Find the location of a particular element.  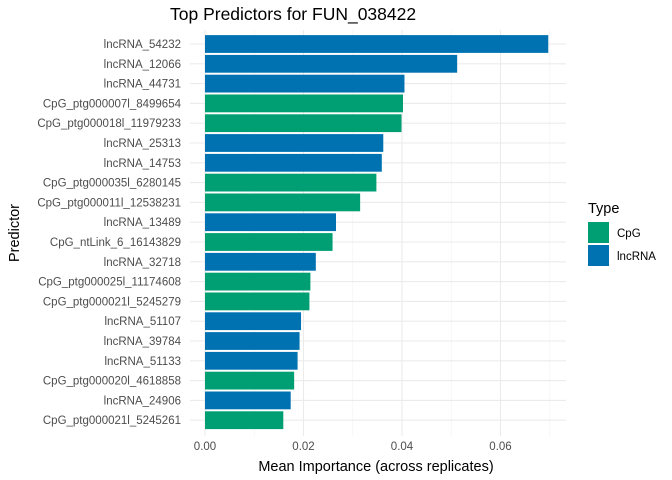

y-tick-label: CpG_ptg000020l_4618858 is located at coordinates (112, 382).